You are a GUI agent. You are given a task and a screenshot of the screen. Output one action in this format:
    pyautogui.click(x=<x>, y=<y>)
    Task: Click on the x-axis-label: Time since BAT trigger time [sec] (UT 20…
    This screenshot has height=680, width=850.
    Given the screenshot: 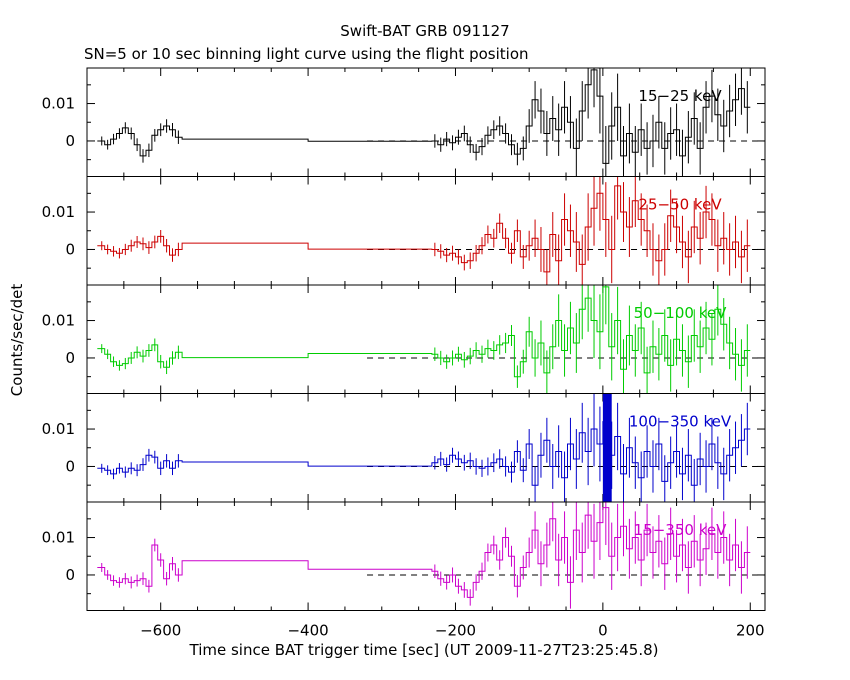 What is the action you would take?
    pyautogui.click(x=424, y=650)
    